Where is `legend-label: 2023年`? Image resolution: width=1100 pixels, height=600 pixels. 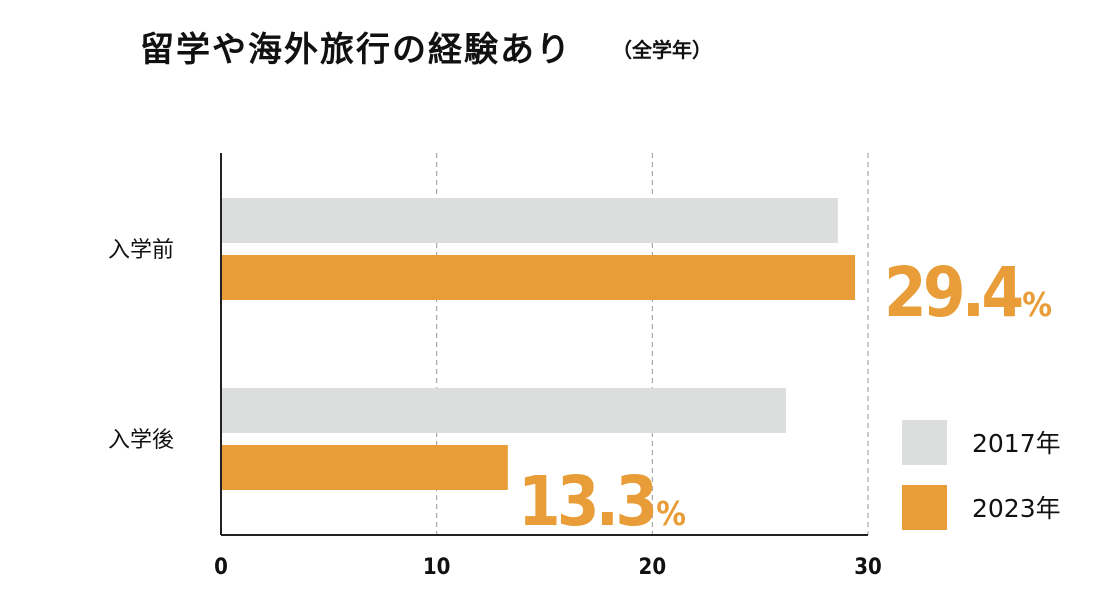 legend-label: 2023年 is located at coordinates (1016, 508).